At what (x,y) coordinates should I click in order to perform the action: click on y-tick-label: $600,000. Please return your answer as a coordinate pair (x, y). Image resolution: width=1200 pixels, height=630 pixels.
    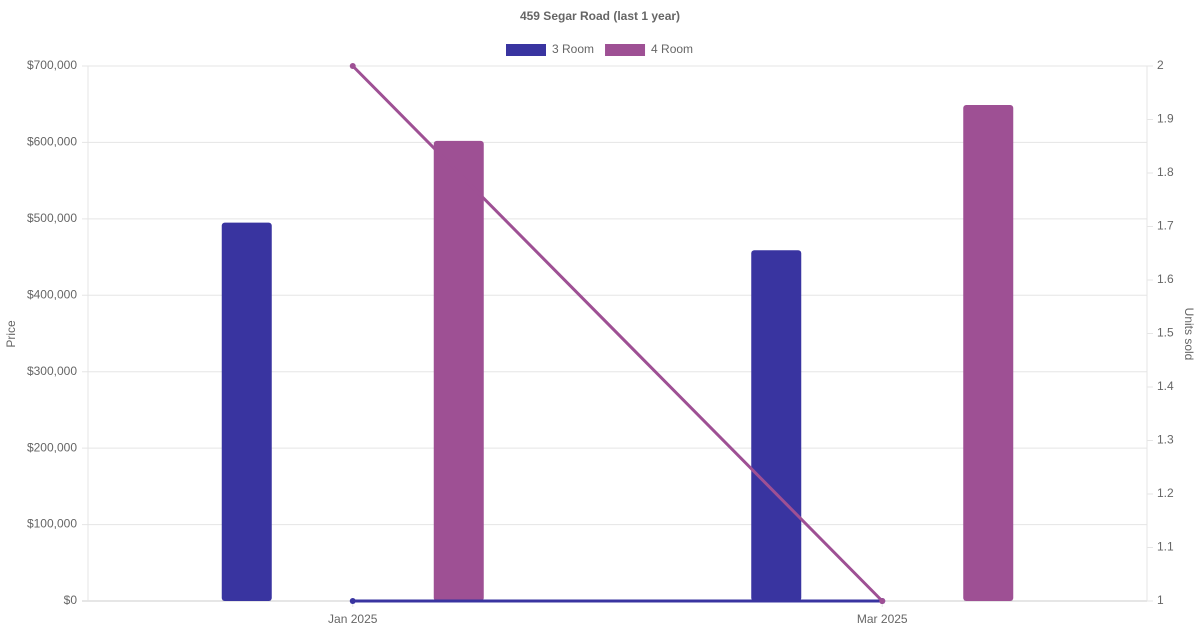
    Looking at the image, I should click on (52, 142).